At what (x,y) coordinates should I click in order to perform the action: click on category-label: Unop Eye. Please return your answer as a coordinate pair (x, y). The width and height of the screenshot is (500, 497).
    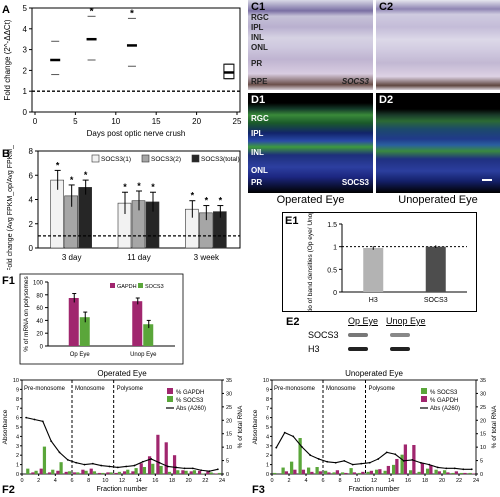
    Looking at the image, I should click on (143, 355).